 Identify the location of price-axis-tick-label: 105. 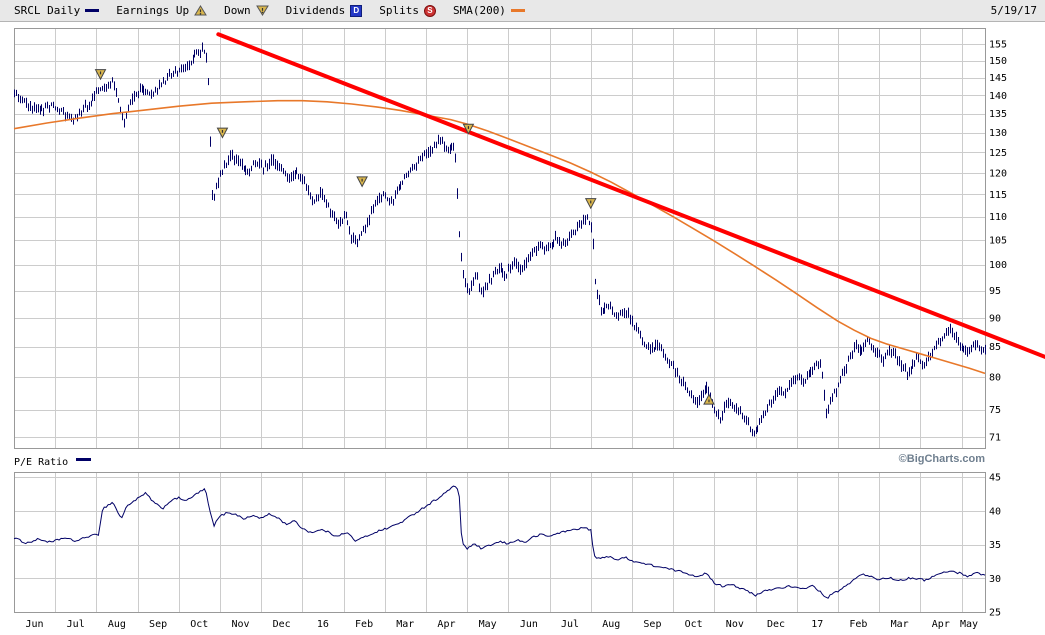
(998, 241).